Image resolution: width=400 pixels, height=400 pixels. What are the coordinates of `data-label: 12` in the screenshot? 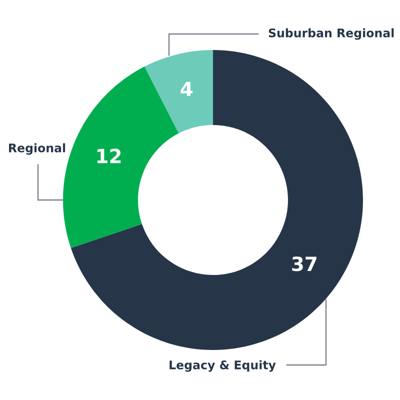 It's located at (109, 156).